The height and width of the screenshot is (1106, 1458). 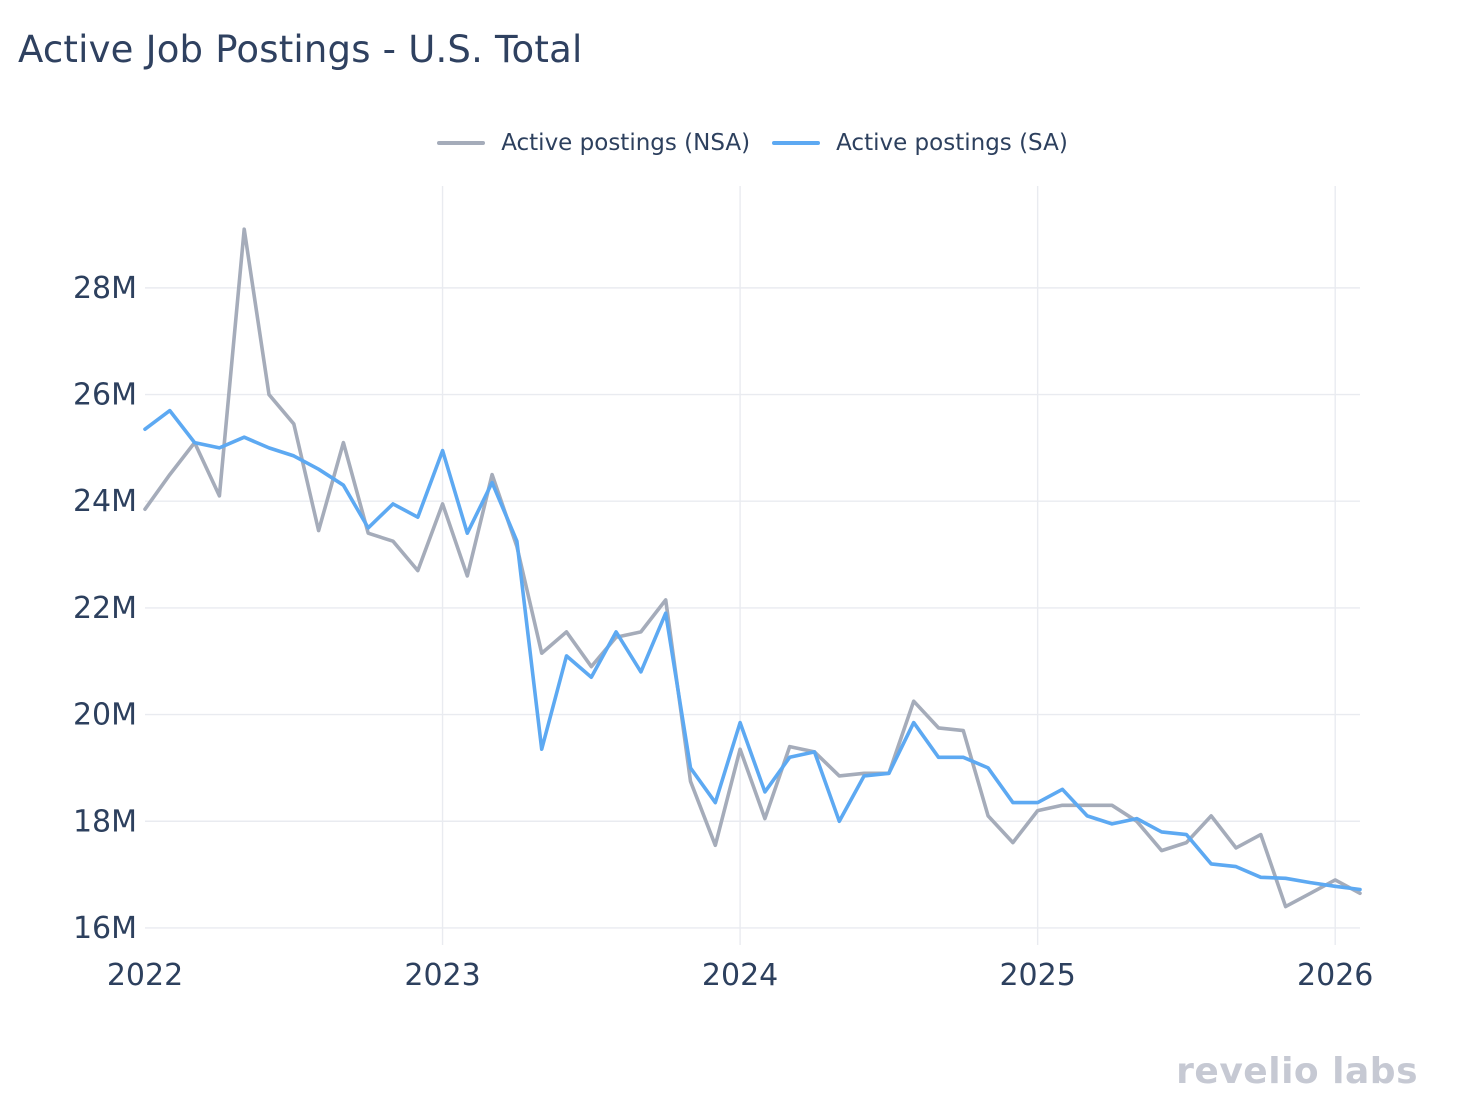 What do you see at coordinates (461, 143) in the screenshot?
I see `nsa-line-swatch` at bounding box center [461, 143].